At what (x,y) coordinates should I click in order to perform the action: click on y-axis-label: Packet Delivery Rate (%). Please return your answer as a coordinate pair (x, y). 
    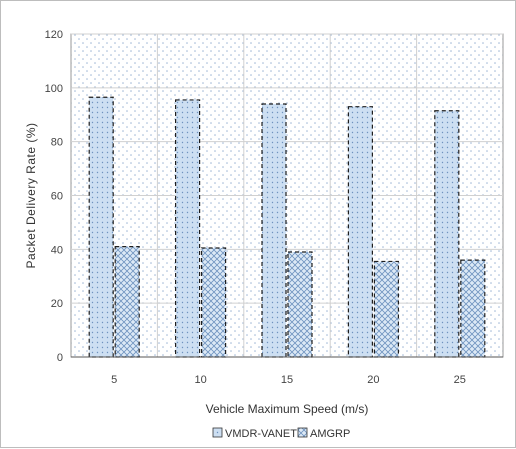
    Looking at the image, I should click on (31, 195).